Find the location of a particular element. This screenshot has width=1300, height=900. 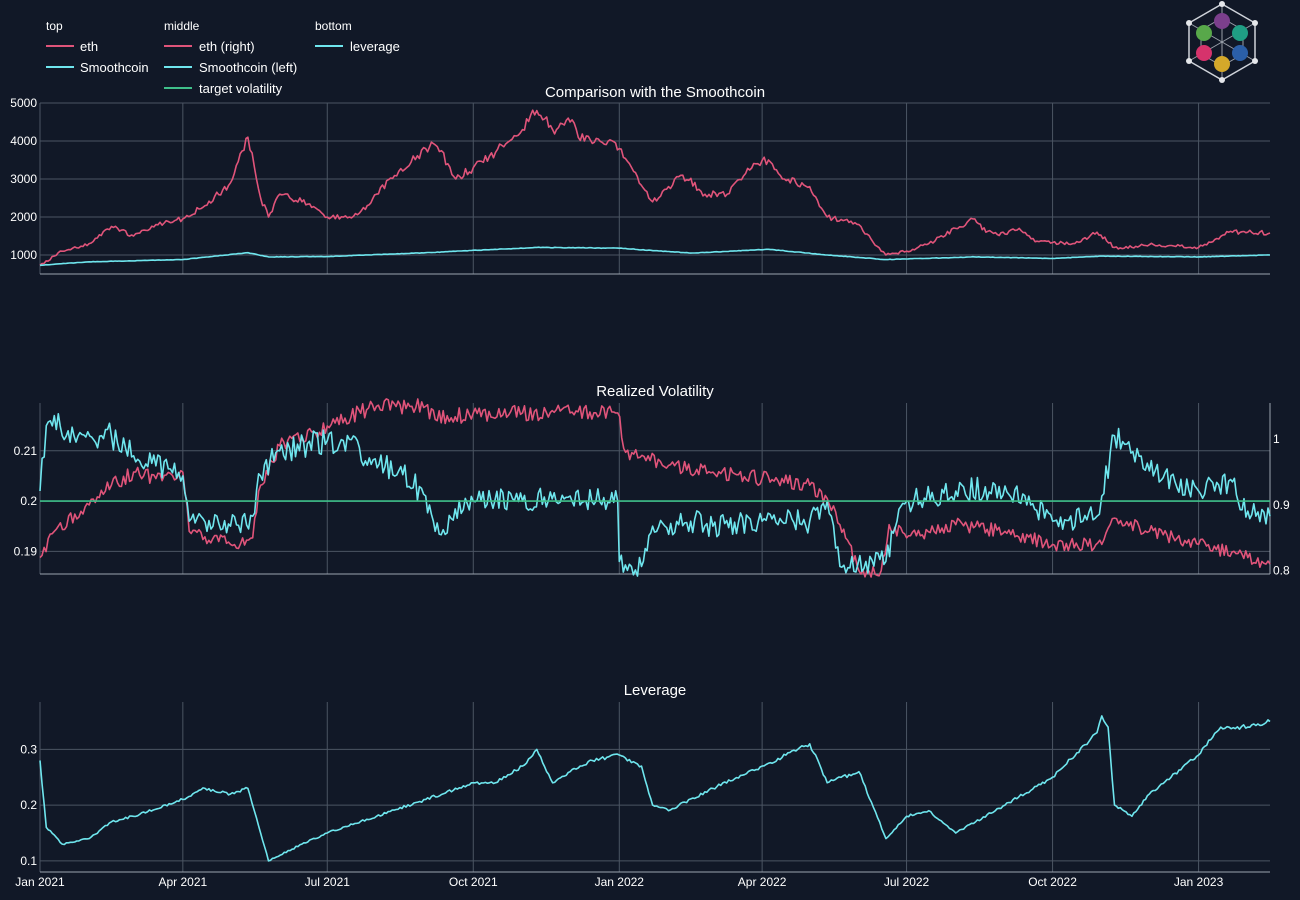

x-tick-label: Oct 2021 is located at coordinates (473, 882).